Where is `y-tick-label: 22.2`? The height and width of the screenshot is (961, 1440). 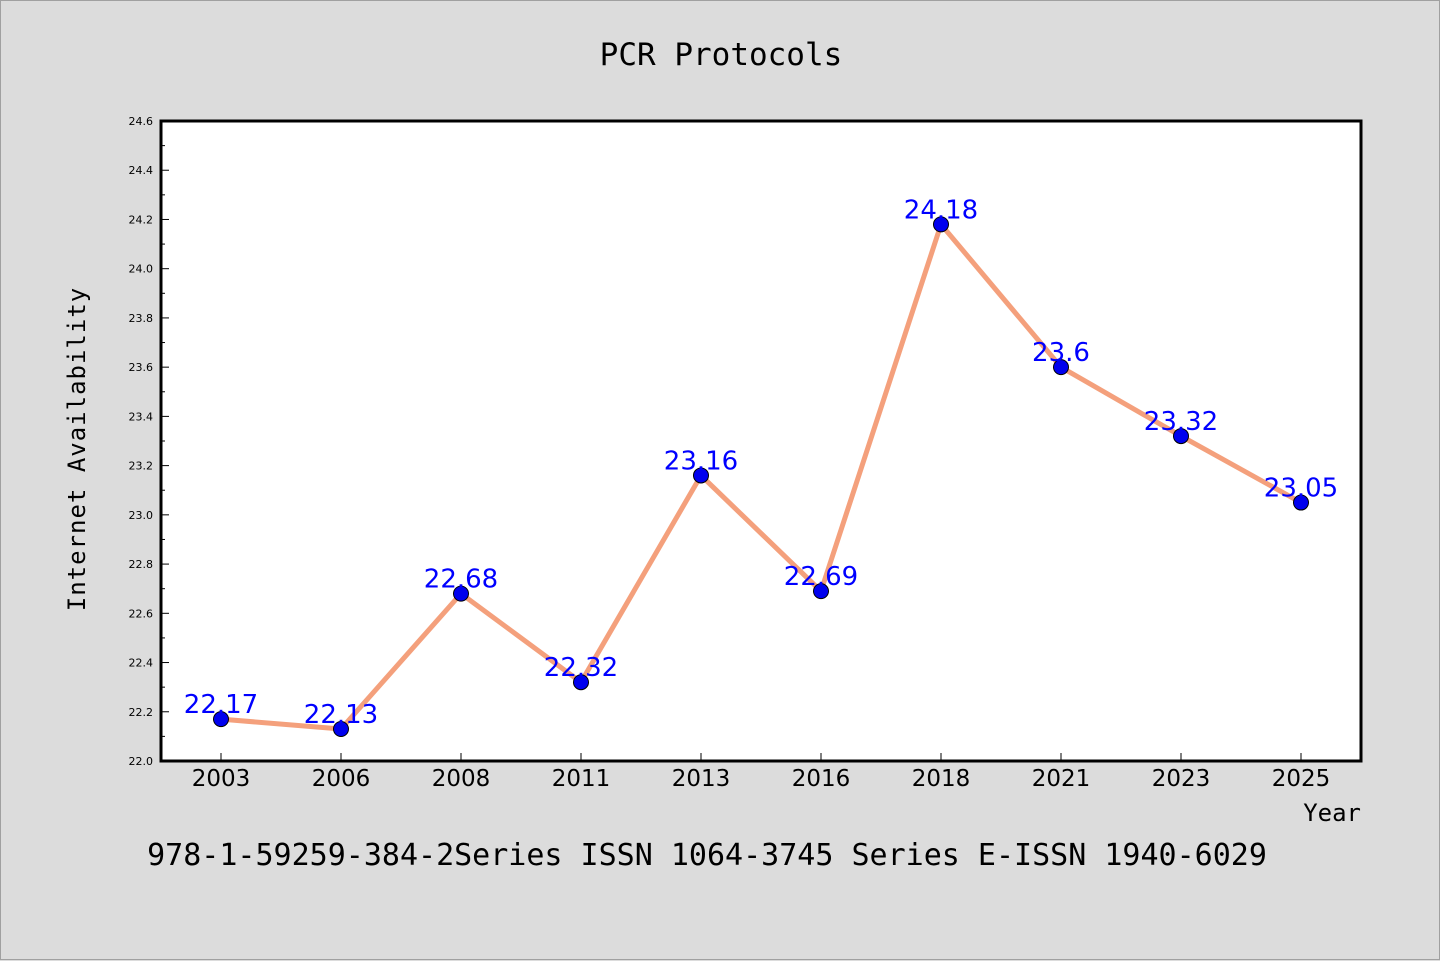 y-tick-label: 22.2 is located at coordinates (141, 712).